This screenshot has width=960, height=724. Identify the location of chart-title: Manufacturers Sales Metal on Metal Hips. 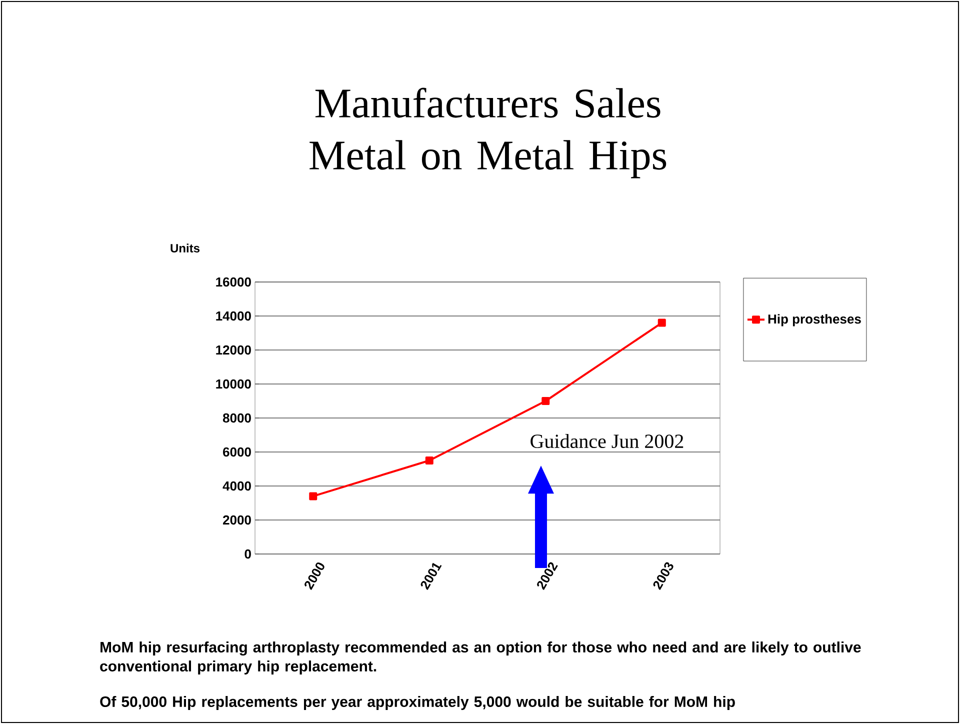
(488, 133).